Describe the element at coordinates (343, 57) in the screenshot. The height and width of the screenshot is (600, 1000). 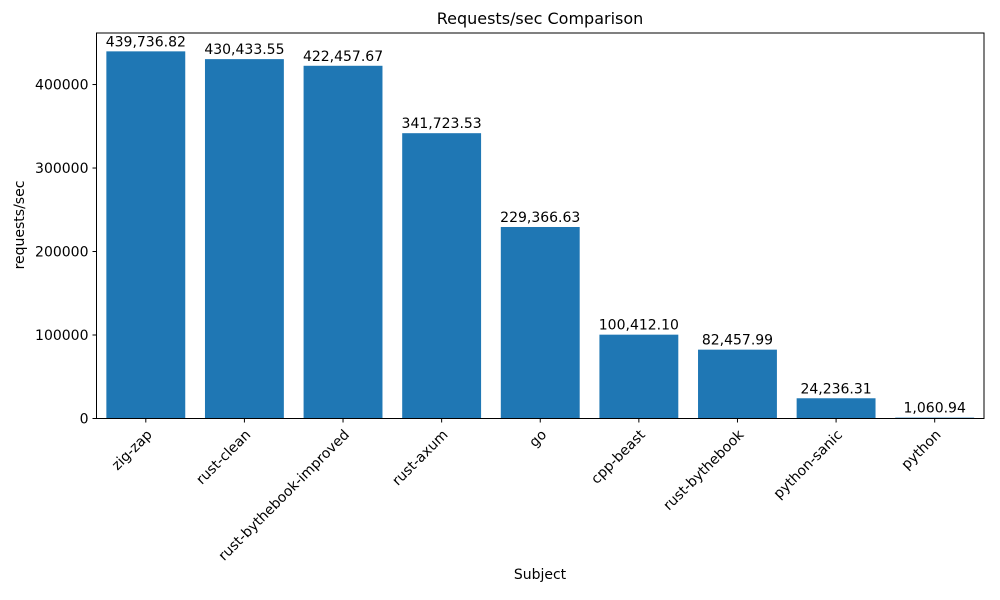
I see `bar-value-label: 422,457.67` at that location.